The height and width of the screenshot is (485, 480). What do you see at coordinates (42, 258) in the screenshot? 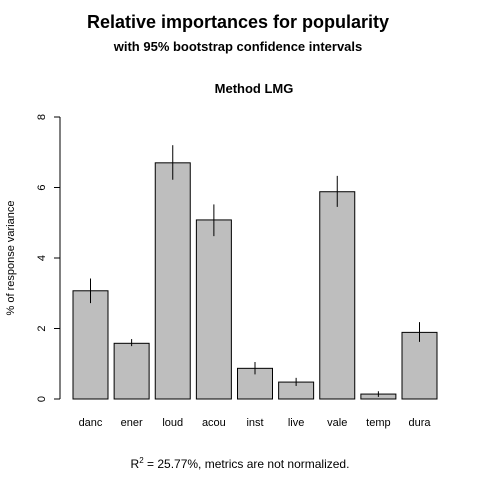
I see `y-tick-label: 4` at bounding box center [42, 258].